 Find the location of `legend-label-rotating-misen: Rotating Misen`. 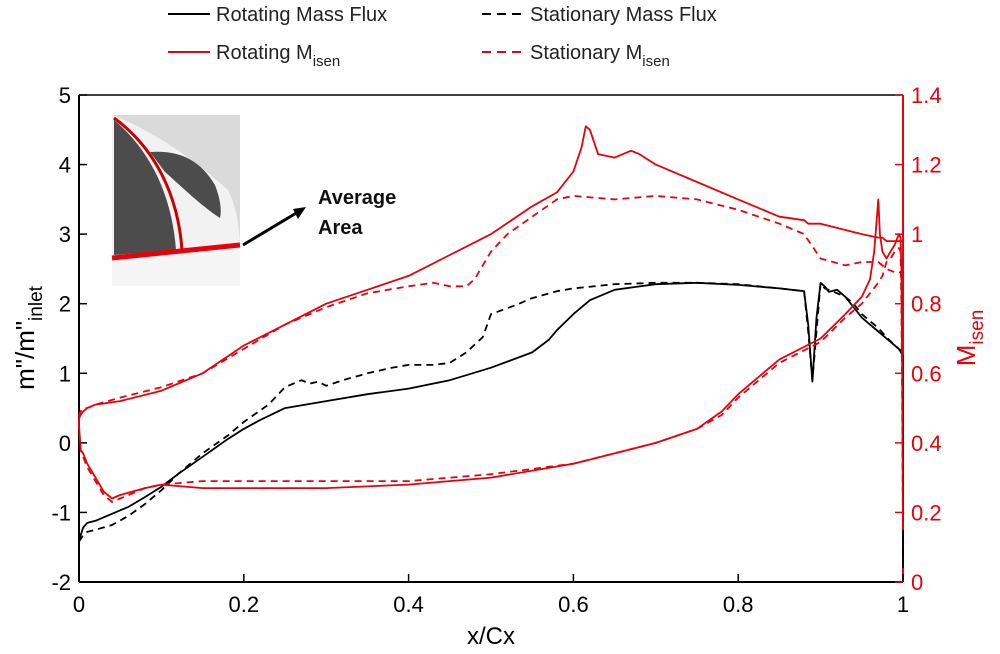

legend-label-rotating-misen: Rotating Misen is located at coordinates (278, 56).